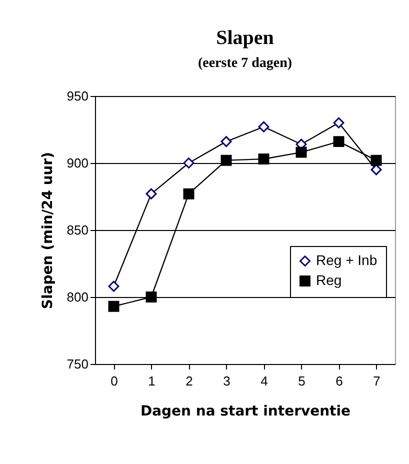  Describe the element at coordinates (245, 412) in the screenshot. I see `x-axis-title: Dagen na start interventie` at that location.